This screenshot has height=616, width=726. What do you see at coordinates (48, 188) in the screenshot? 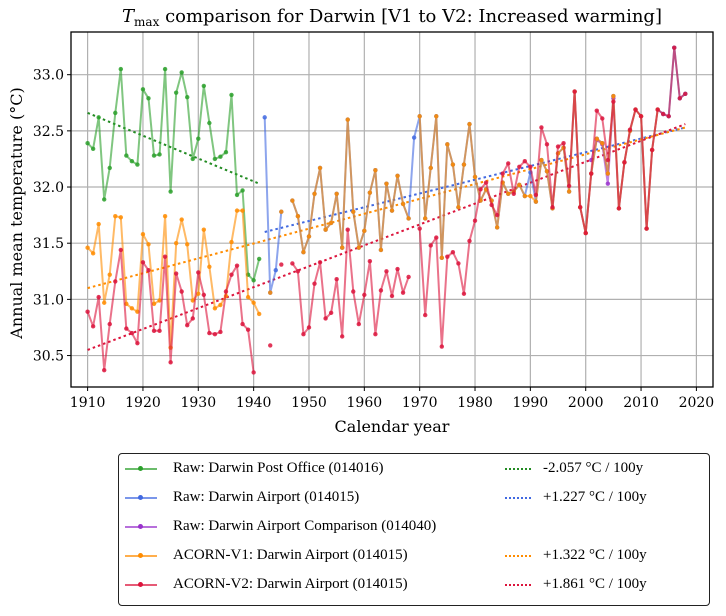
I see `y-tick-label: 32.0` at bounding box center [48, 188].